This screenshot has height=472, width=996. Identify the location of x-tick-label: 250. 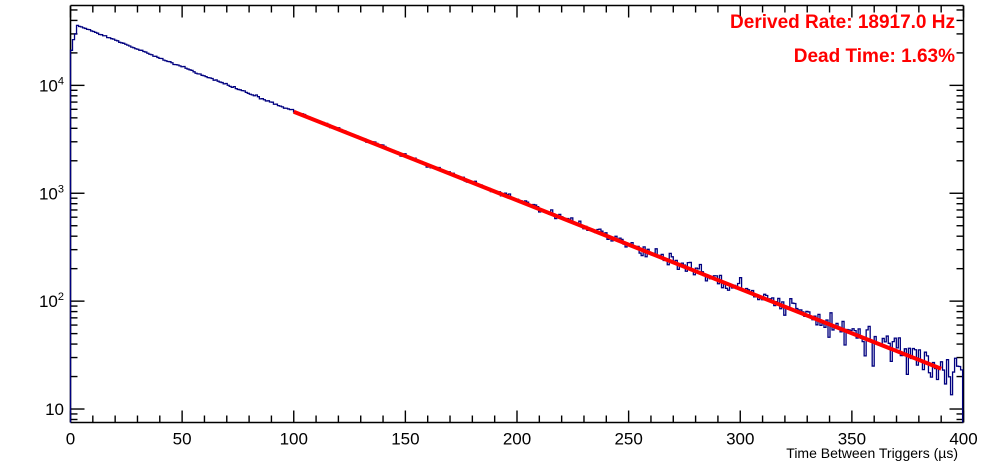
(628, 439).